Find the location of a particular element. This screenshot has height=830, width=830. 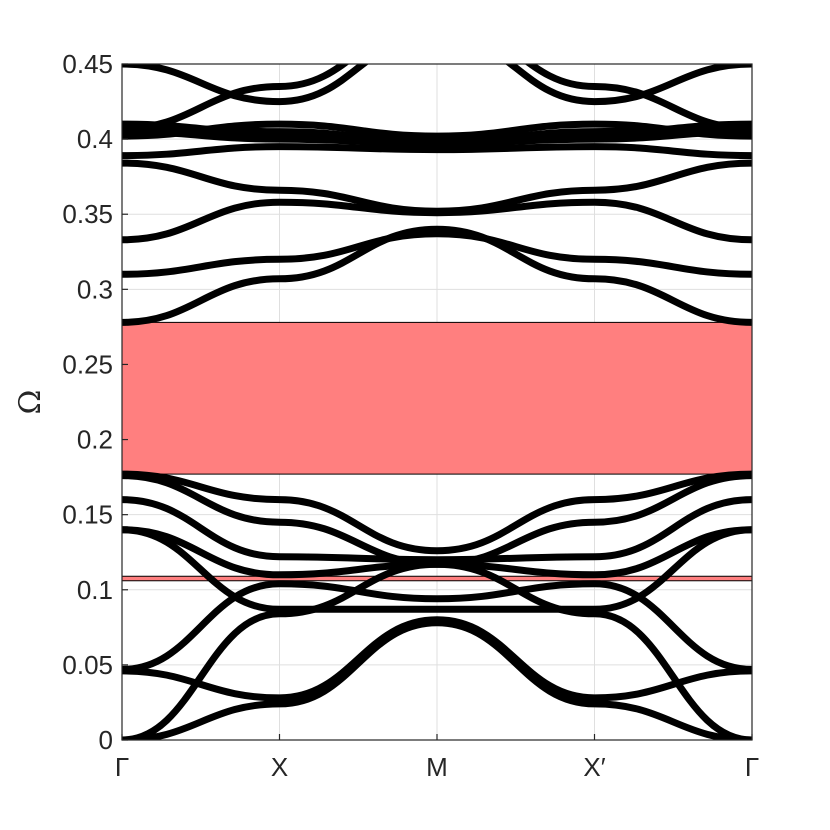

x-tick-label: X′ is located at coordinates (594, 767).